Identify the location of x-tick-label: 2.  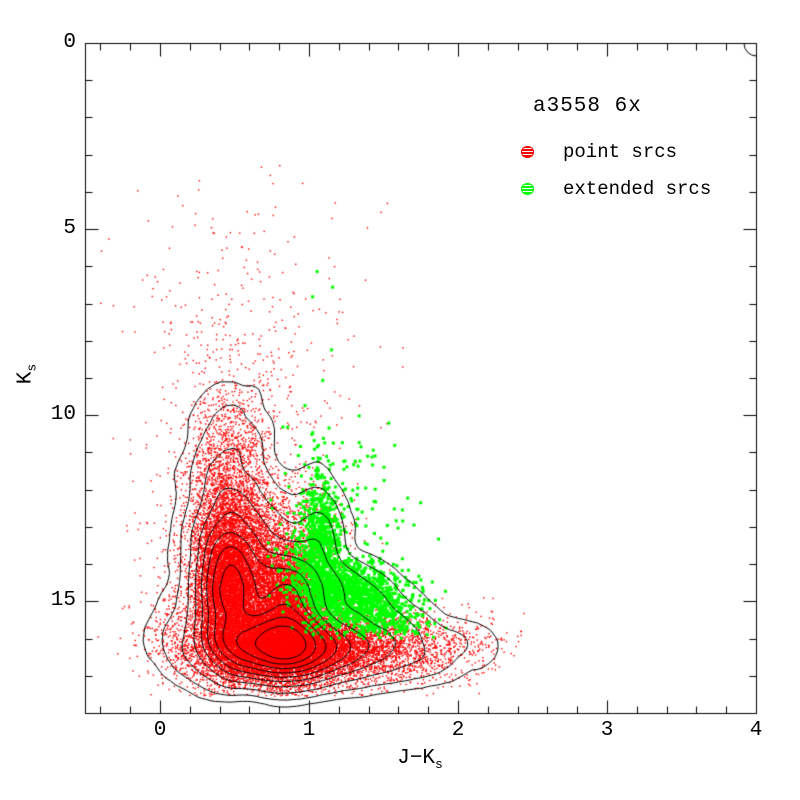
(458, 730).